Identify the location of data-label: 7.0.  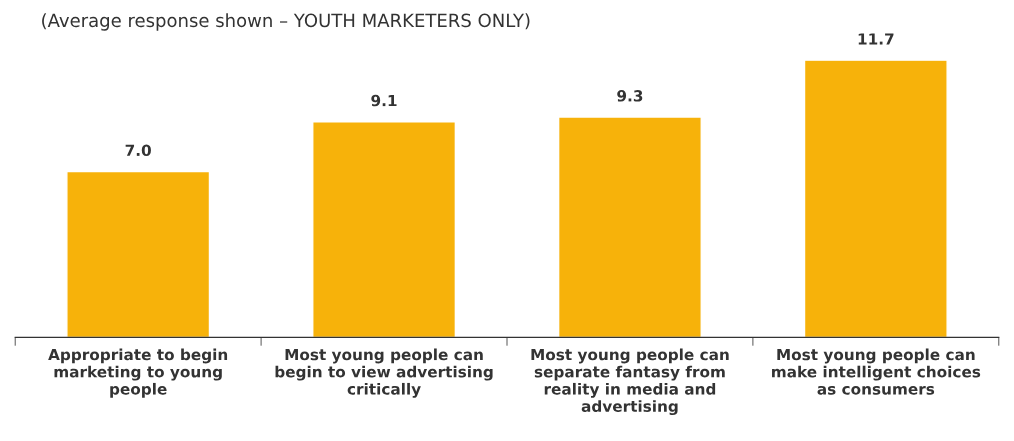
(138, 150).